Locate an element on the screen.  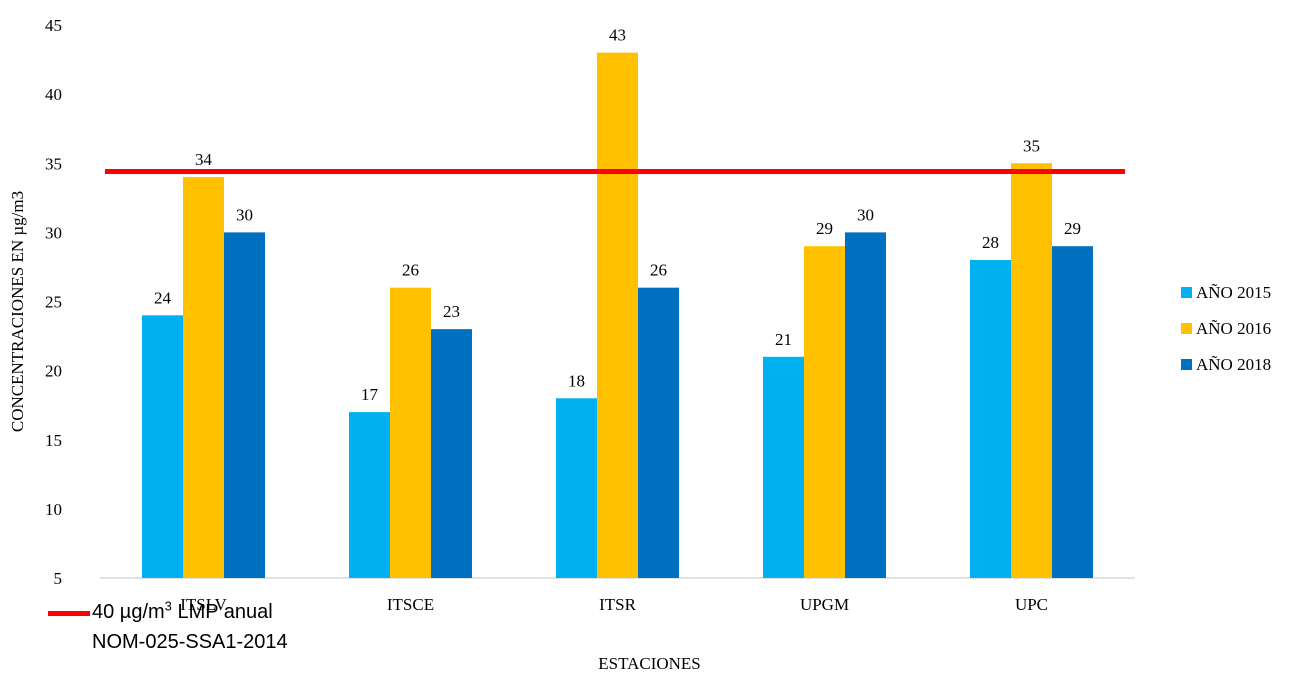
legend-label: AÑO 2015 is located at coordinates (1233, 292).